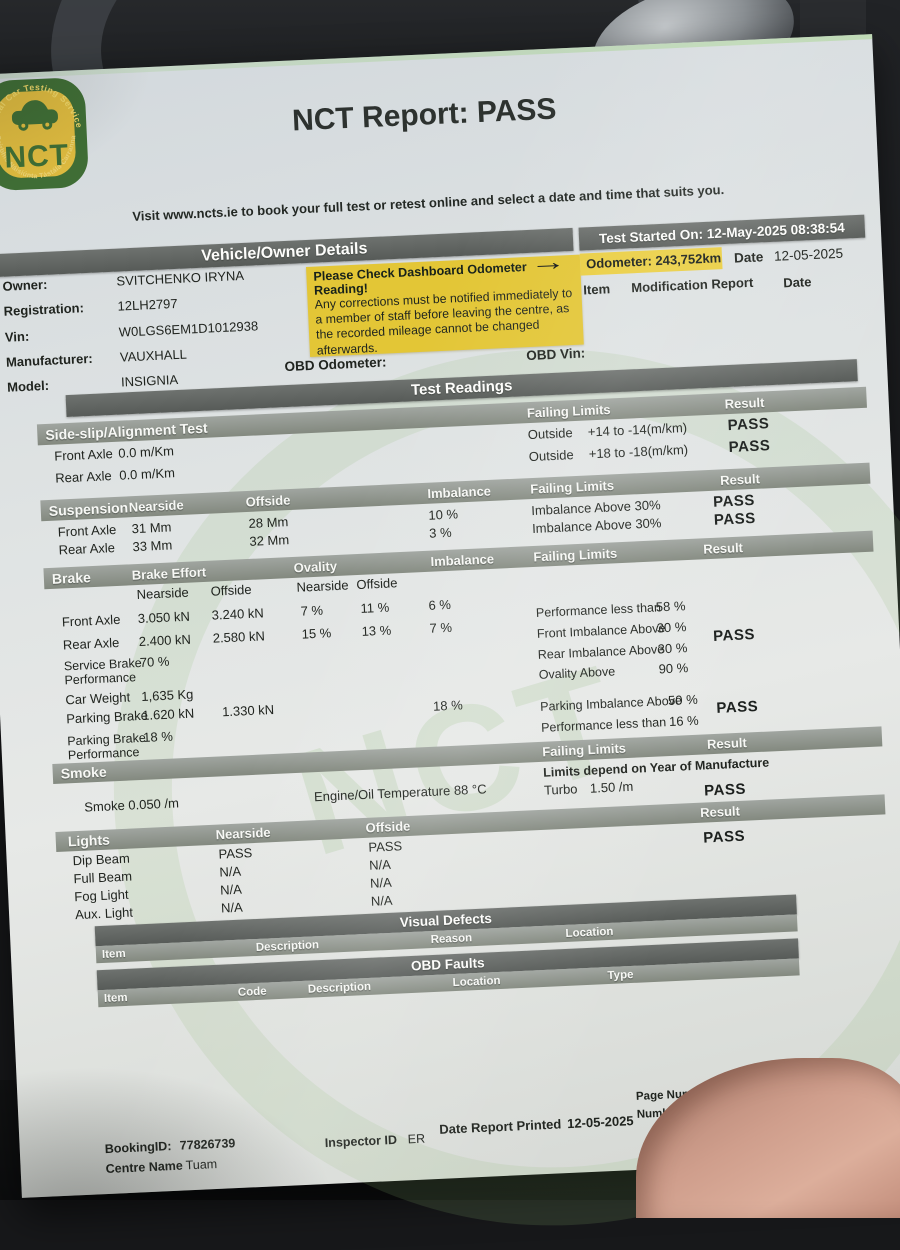  I want to click on vin-value: W0LGS6EM1D1012938, so click(188, 329).